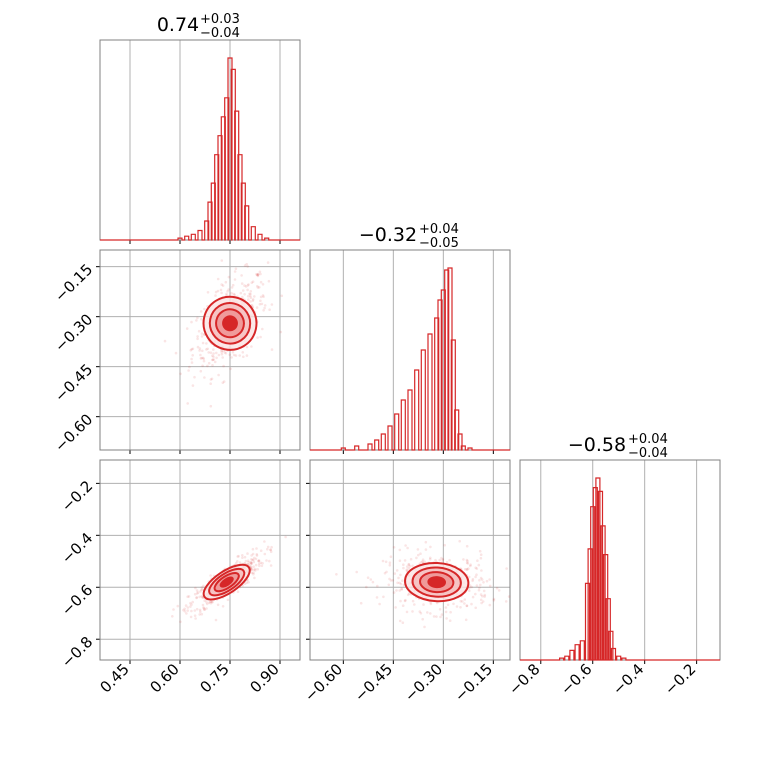 The width and height of the screenshot is (760, 760). What do you see at coordinates (648, 439) in the screenshot?
I see `title-plus-2: +0.04` at bounding box center [648, 439].